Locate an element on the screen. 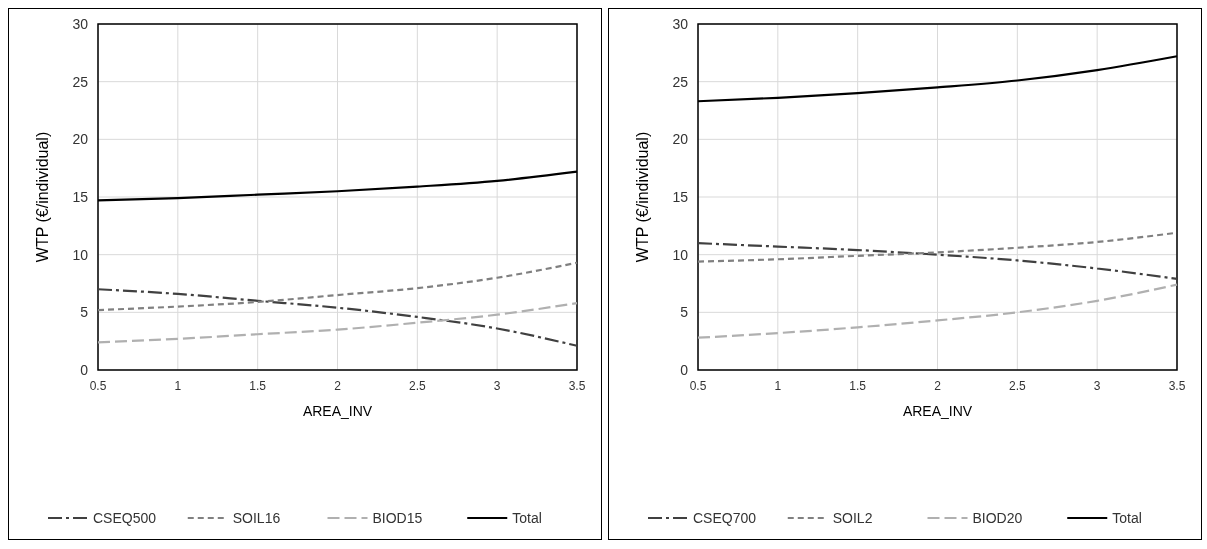 This screenshot has width=1207, height=549. legend-label: CSEQ500 is located at coordinates (125, 517).